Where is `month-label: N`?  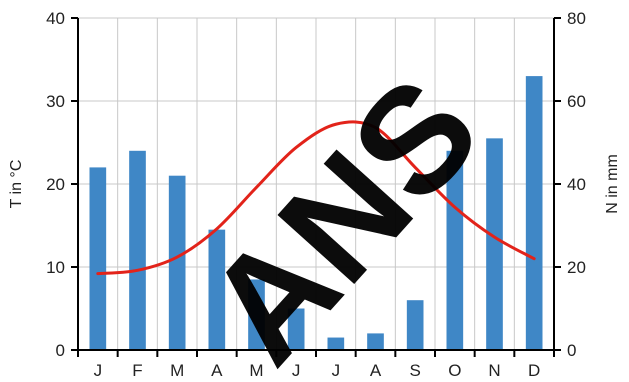
month-label: N is located at coordinates (494, 370).